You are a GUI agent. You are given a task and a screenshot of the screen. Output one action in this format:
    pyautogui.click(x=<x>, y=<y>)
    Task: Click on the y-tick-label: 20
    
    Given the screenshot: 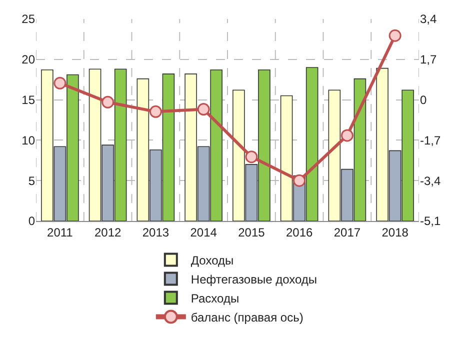 What is the action you would take?
    pyautogui.click(x=29, y=59)
    